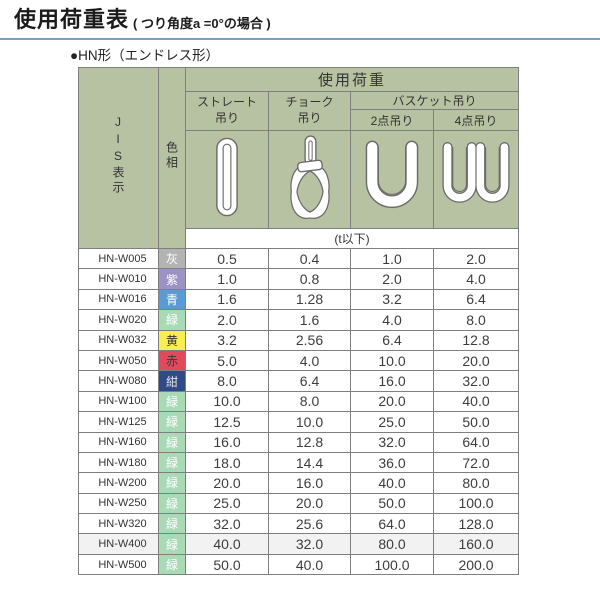 The height and width of the screenshot is (600, 600). Describe the element at coordinates (118, 462) in the screenshot. I see `jis-code: HN-W180` at that location.